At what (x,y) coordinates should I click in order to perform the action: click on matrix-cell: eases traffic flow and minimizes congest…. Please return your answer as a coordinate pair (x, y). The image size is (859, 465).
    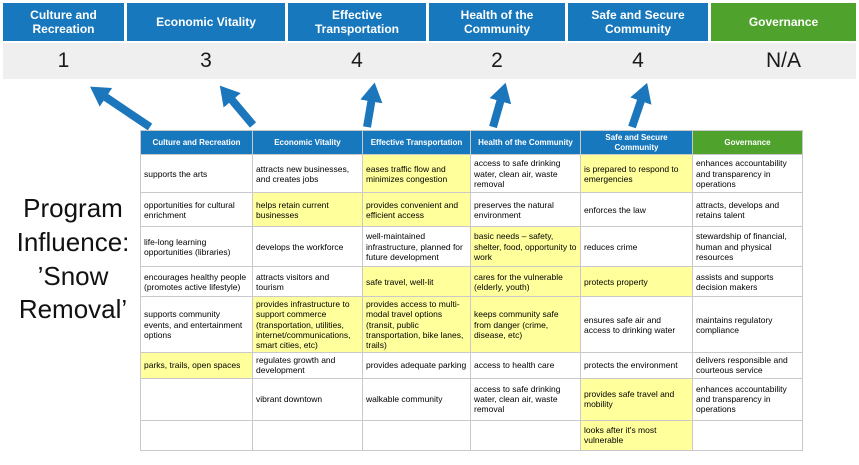
    Looking at the image, I should click on (416, 174).